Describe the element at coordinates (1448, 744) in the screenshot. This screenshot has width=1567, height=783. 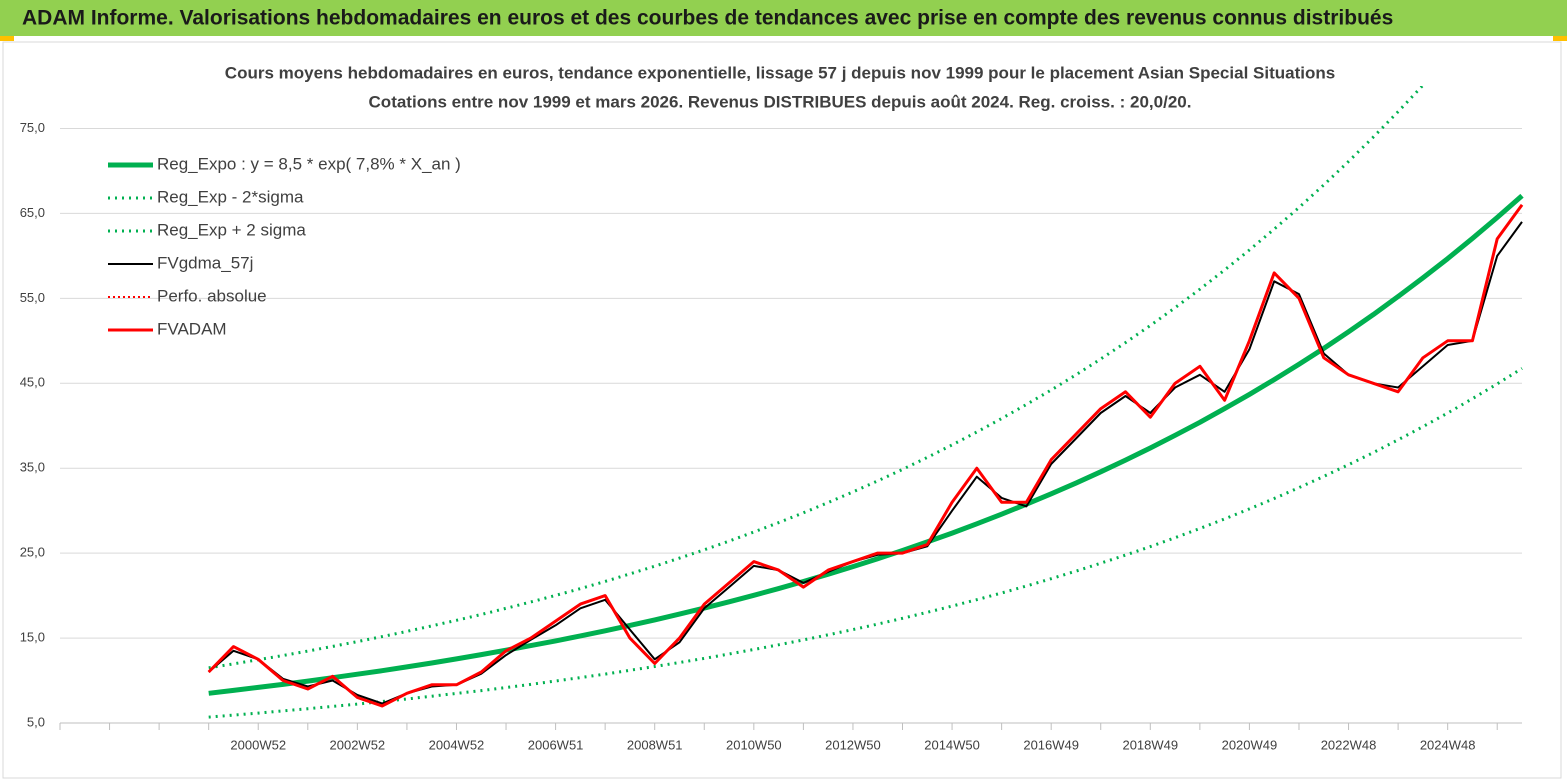
I see `x-tick-label: 2024W48` at that location.